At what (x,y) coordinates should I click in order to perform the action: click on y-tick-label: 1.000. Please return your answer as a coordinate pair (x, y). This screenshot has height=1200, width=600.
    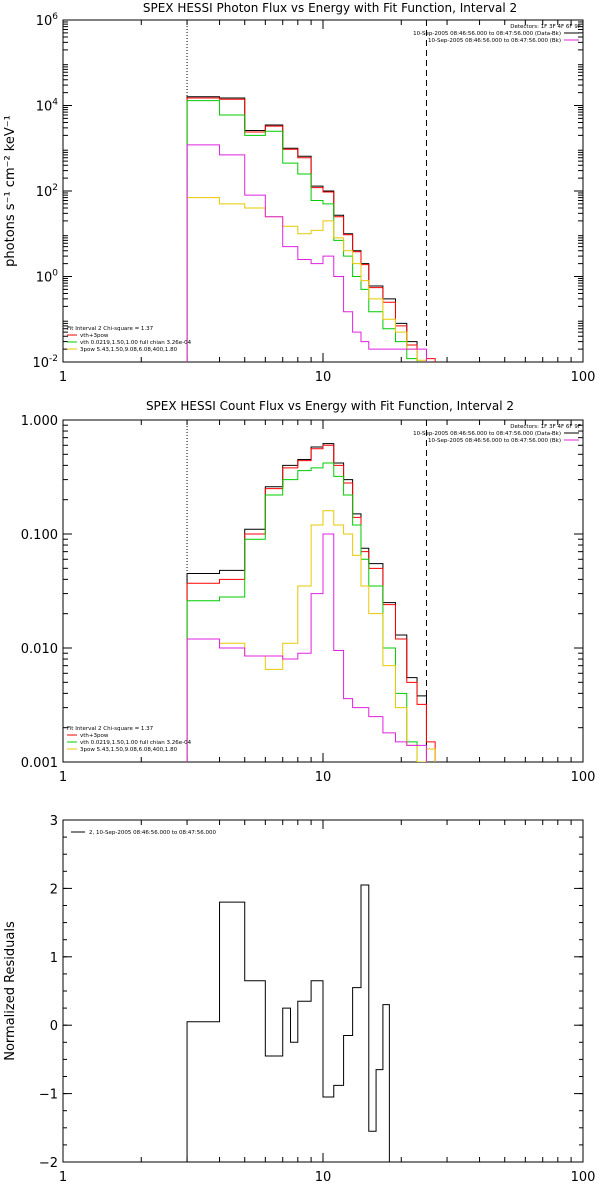
    Looking at the image, I should click on (39, 421).